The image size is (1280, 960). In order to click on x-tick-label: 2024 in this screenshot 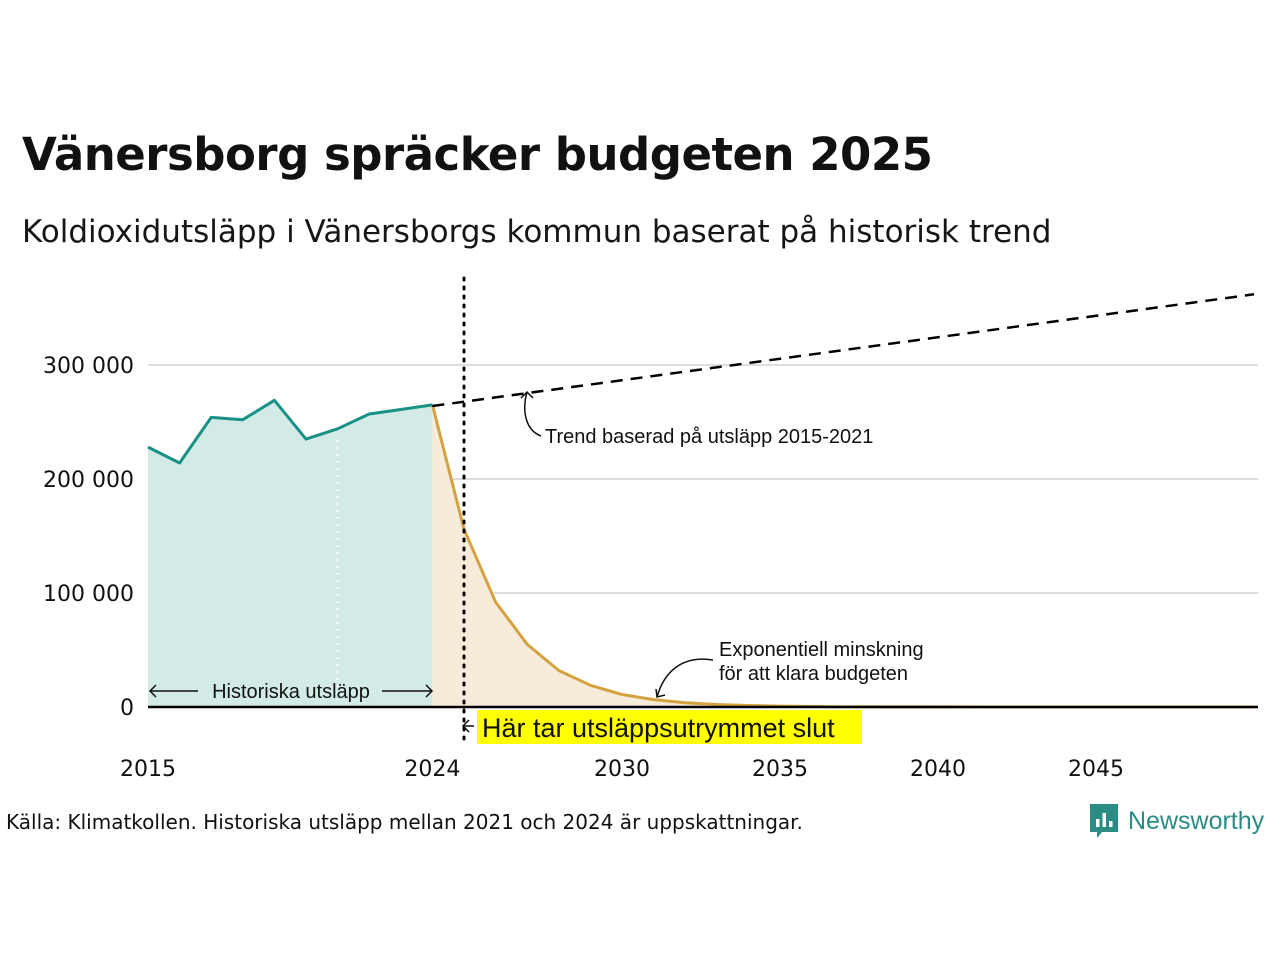, I will do `click(432, 769)`.